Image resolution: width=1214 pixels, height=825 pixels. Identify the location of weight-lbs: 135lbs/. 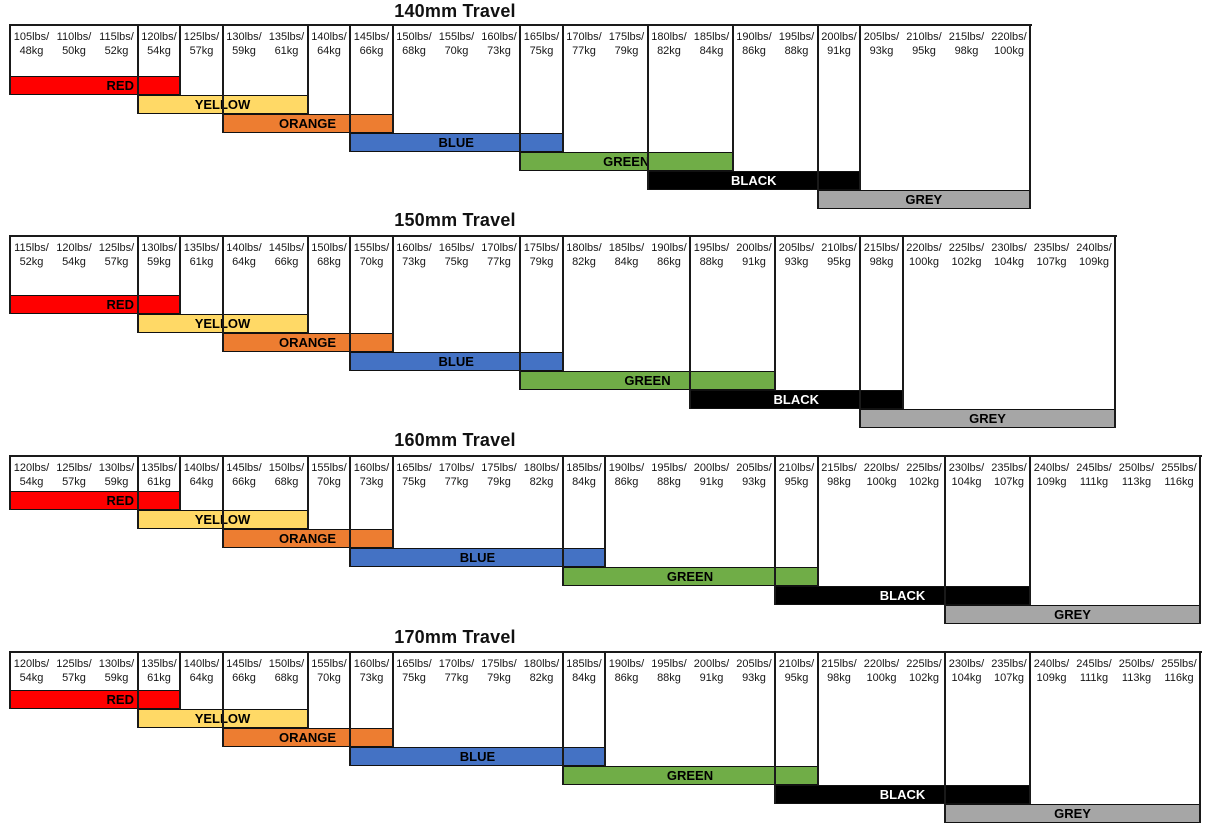
(159, 468).